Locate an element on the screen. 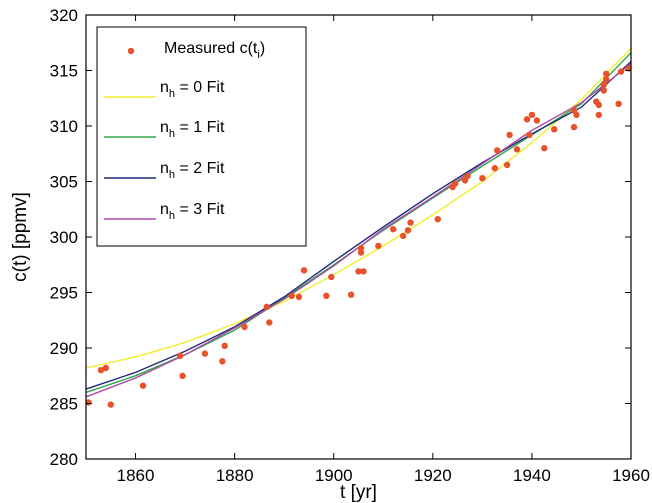 The height and width of the screenshot is (503, 652). y-tick-label: 295 is located at coordinates (64, 293).